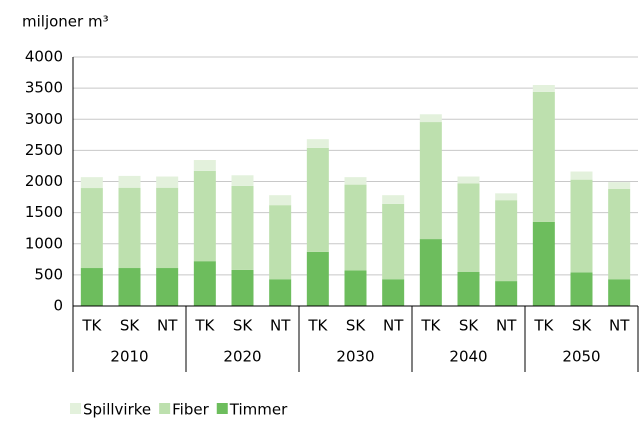  What do you see at coordinates (242, 357) in the screenshot?
I see `group-label: 2020` at bounding box center [242, 357].